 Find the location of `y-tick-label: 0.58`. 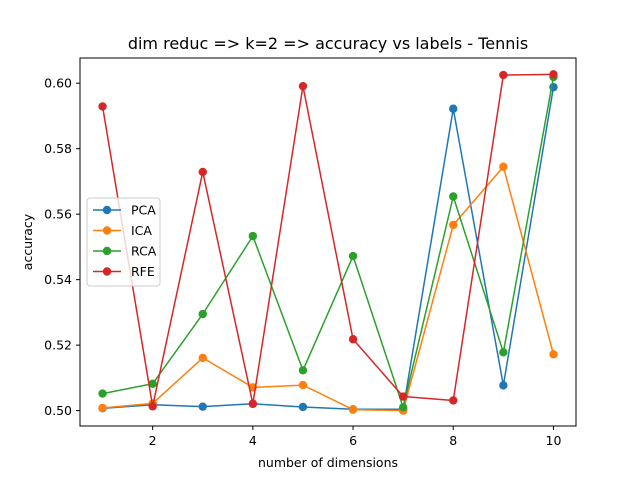

y-tick-label: 0.58 is located at coordinates (58, 148).